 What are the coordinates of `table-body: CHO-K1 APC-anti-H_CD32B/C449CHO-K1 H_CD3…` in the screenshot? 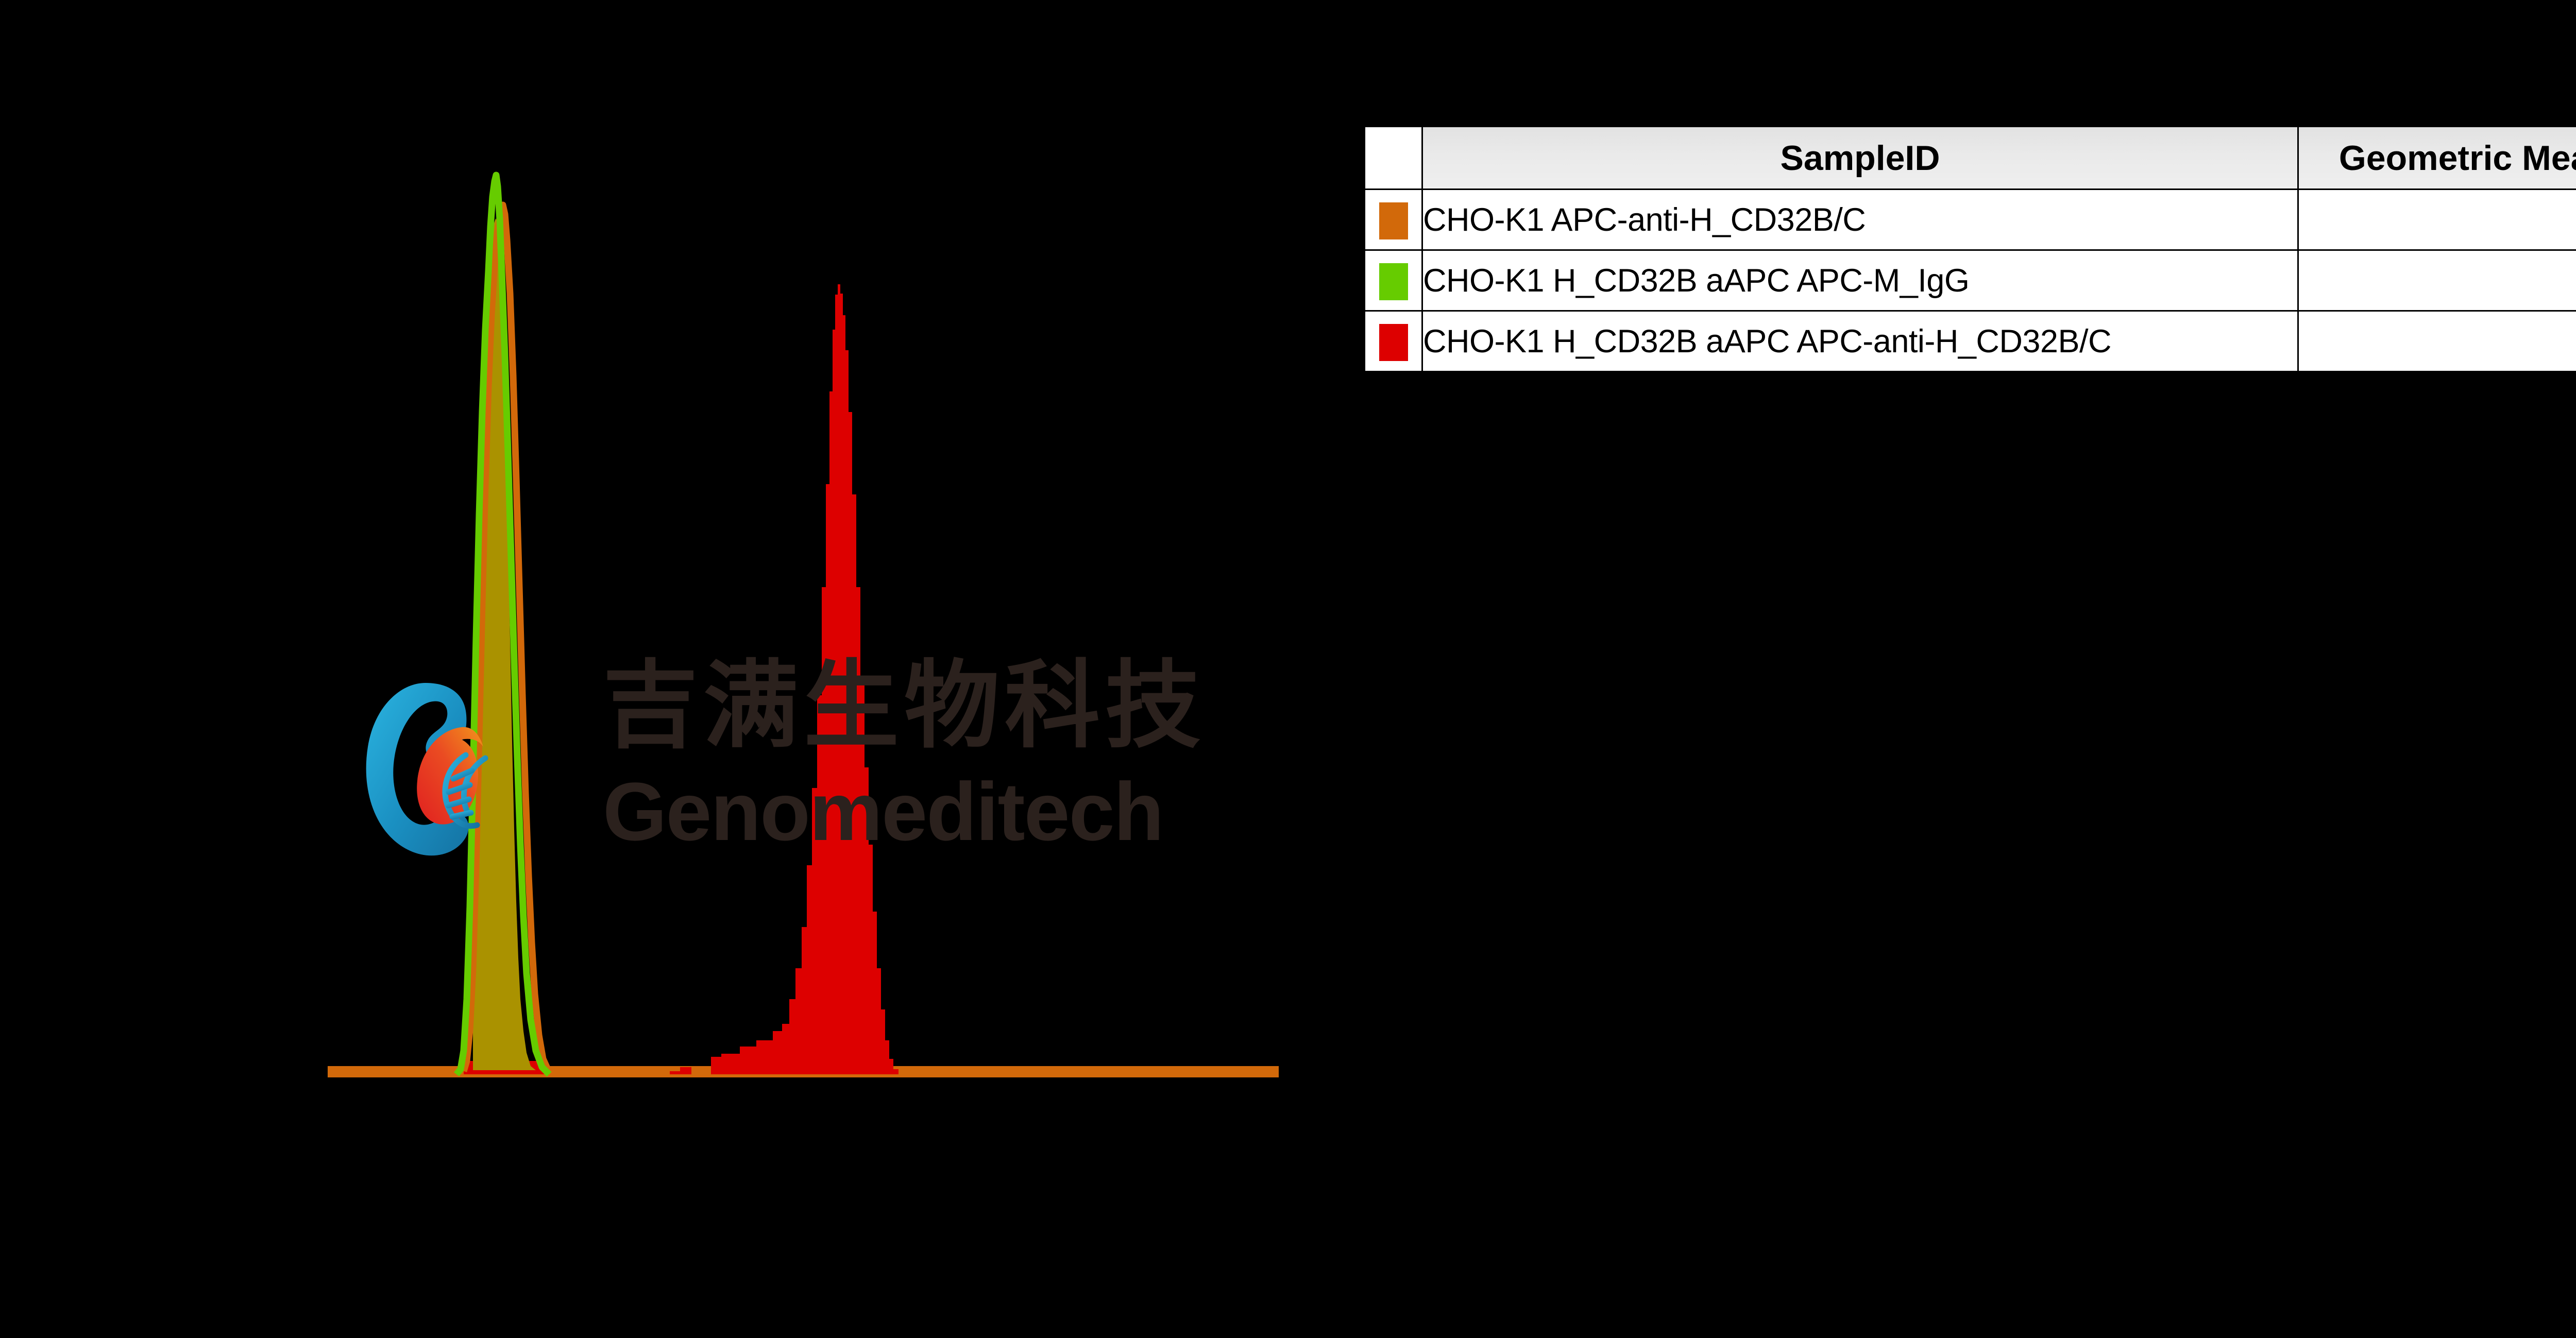 It's located at (1970, 280).